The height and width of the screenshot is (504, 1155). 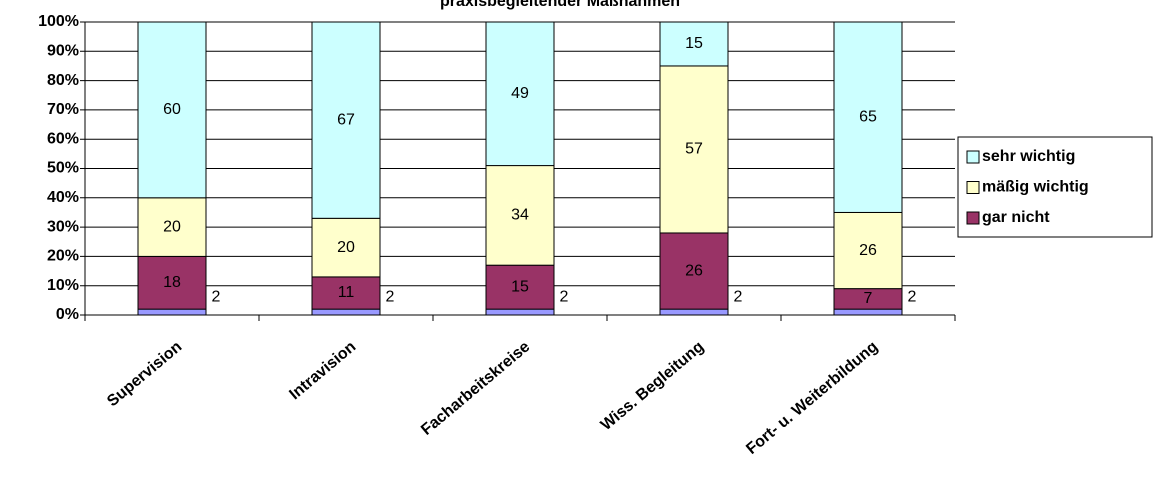 I want to click on y-tick-label: 30%, so click(x=63, y=226).